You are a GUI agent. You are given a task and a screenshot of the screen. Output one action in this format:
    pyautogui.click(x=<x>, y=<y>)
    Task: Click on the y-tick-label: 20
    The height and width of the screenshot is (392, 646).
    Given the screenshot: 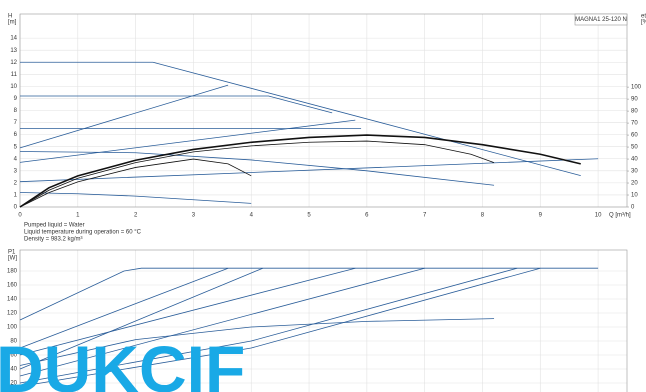 What is the action you would take?
    pyautogui.click(x=13, y=384)
    